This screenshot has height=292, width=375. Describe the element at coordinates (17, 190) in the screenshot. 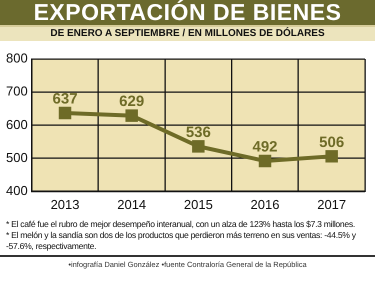

I see `y-tick-label: 400` at that location.